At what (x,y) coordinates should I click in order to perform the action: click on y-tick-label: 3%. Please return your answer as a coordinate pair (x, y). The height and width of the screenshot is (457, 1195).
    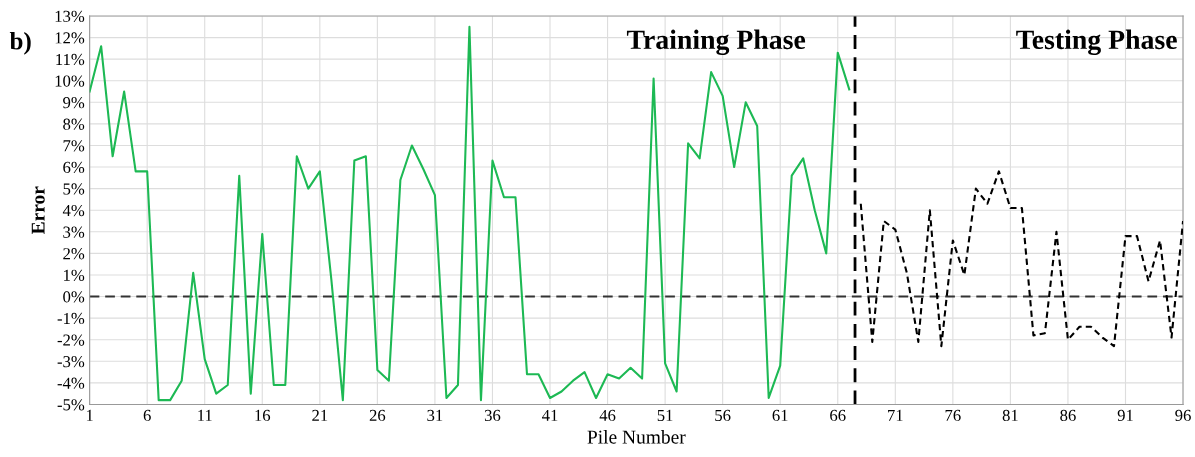
    Looking at the image, I should click on (74, 232).